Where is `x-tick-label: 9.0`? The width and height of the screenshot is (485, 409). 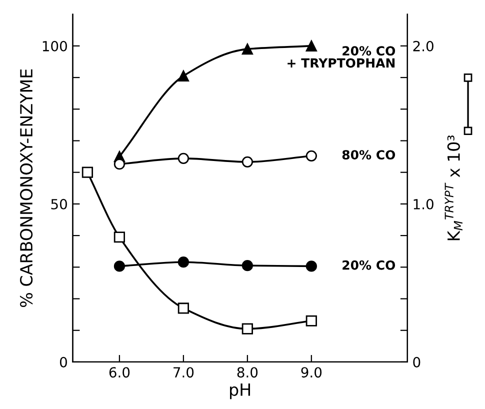 x-tick-label: 9.0 is located at coordinates (311, 372).